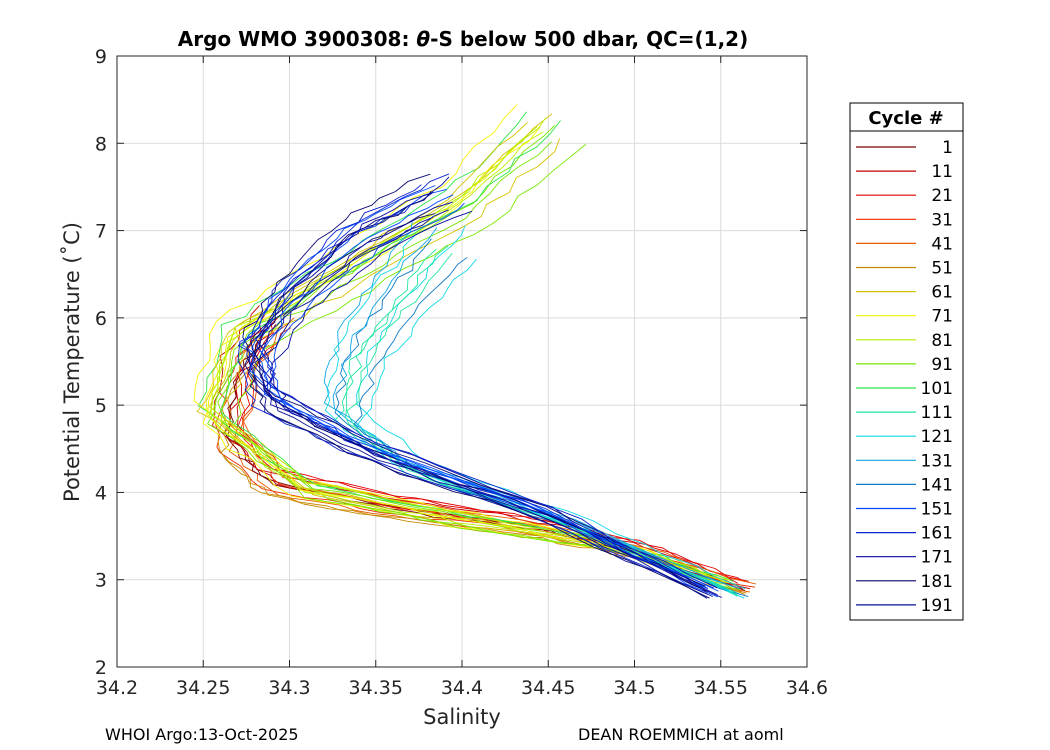  What do you see at coordinates (942, 244) in the screenshot?
I see `legend-label-41: 41` at bounding box center [942, 244].